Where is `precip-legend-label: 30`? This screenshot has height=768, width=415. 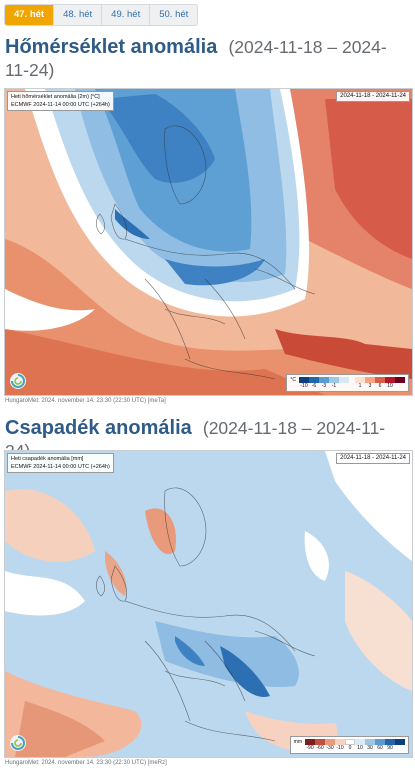
precip-legend-label: 30 is located at coordinates (370, 748).